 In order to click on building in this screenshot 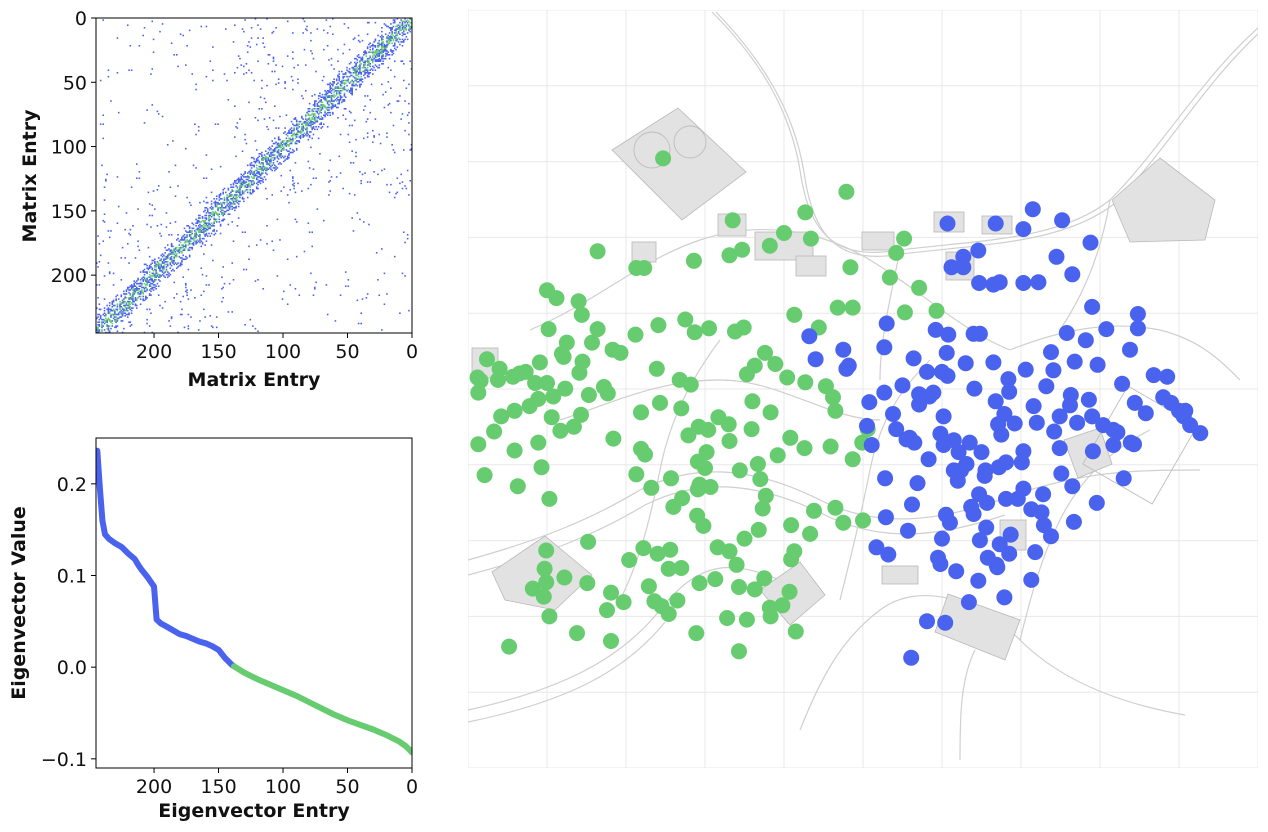, I will do `click(900, 575)`.